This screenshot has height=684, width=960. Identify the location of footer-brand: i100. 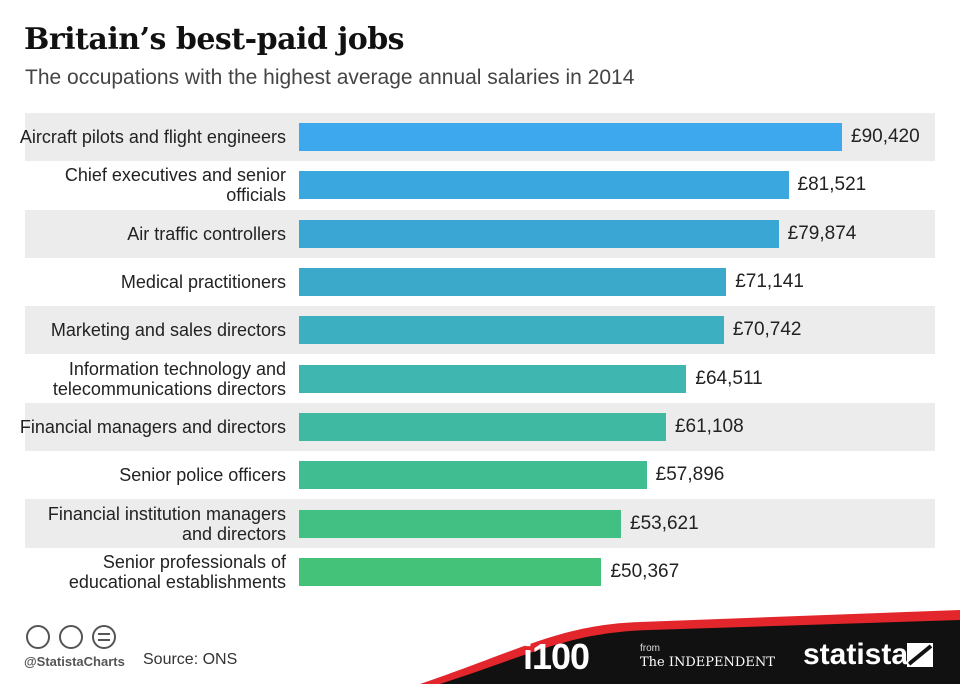
(556, 656).